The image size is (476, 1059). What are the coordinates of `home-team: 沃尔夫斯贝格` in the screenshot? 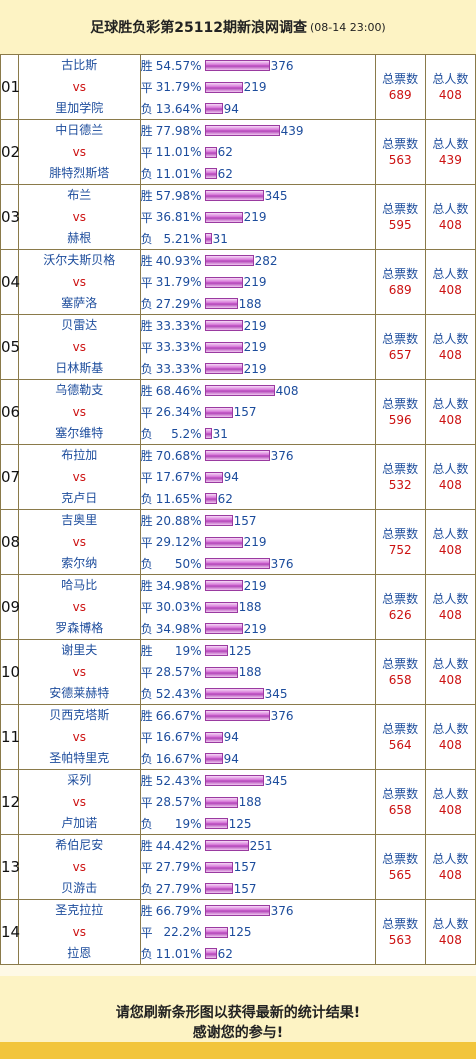 It's located at (79, 260).